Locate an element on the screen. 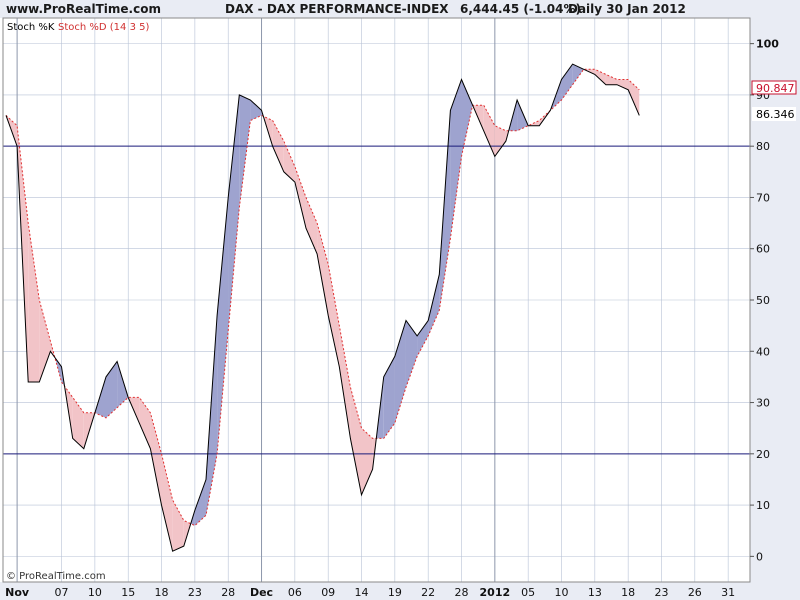  y-tick-label: 60 is located at coordinates (763, 249).